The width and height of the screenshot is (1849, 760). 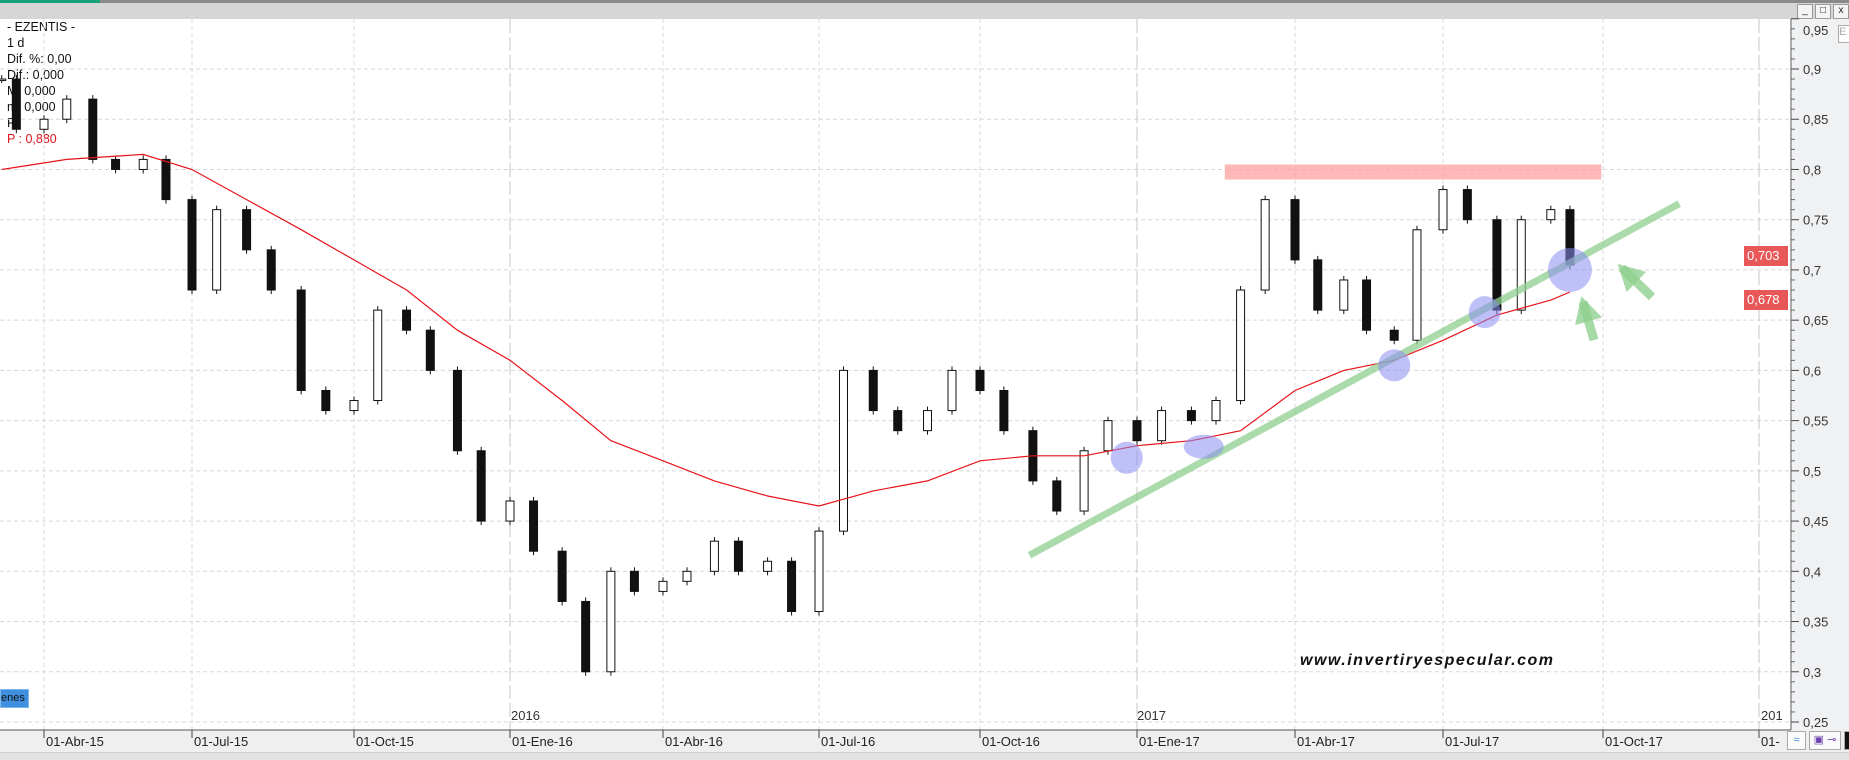 What do you see at coordinates (924, 741) in the screenshot?
I see `date-axis-panel` at bounding box center [924, 741].